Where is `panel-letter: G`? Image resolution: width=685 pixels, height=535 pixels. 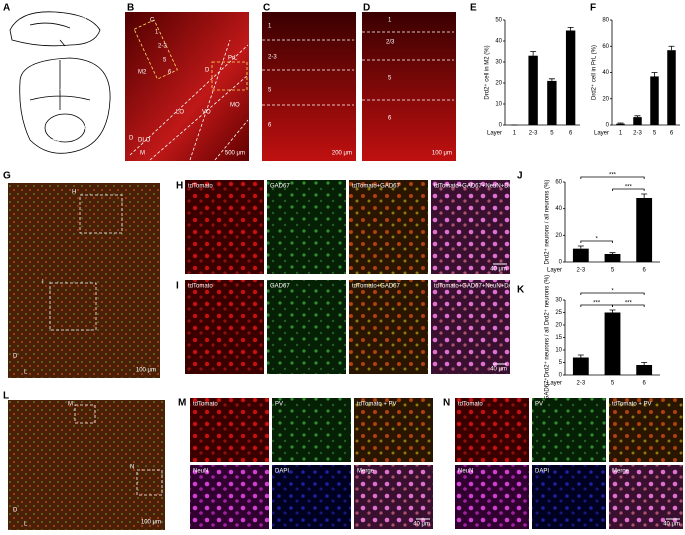 panel-letter: G is located at coordinates (7, 176).